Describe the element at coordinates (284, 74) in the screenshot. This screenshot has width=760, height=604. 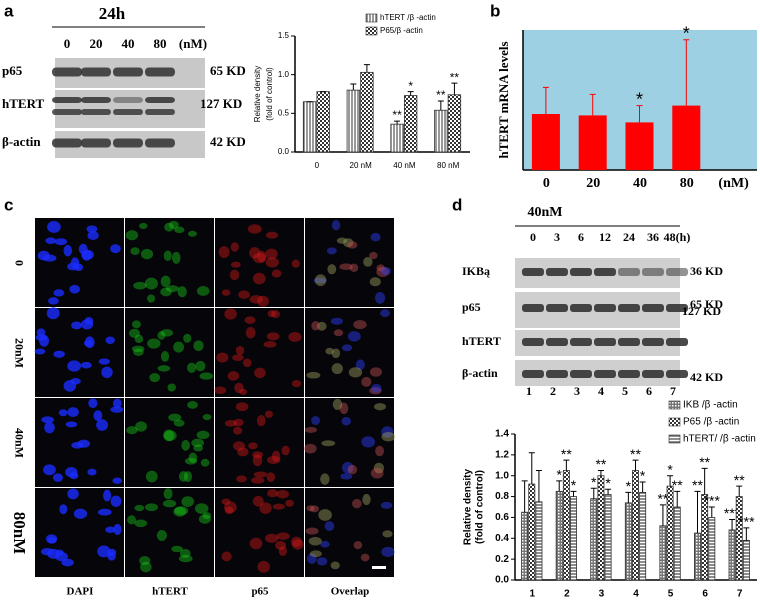
I see `y-tick-label: 1.0` at that location.